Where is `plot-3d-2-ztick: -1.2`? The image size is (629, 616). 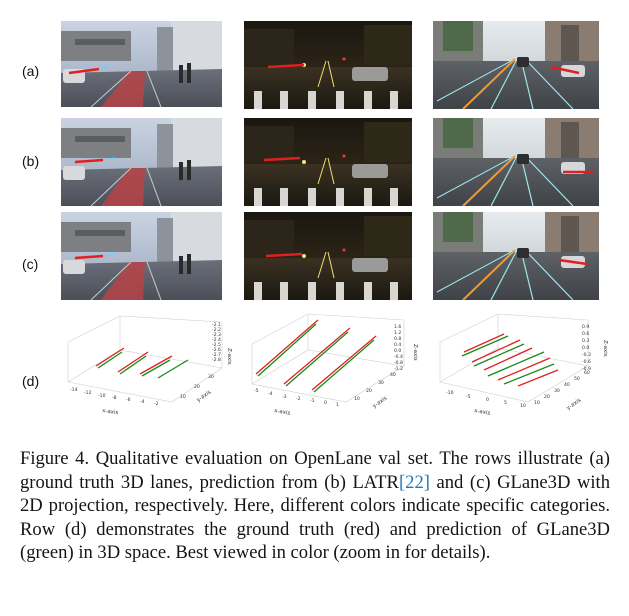
plot-3d-2-ztick: -1.2 is located at coordinates (398, 369).